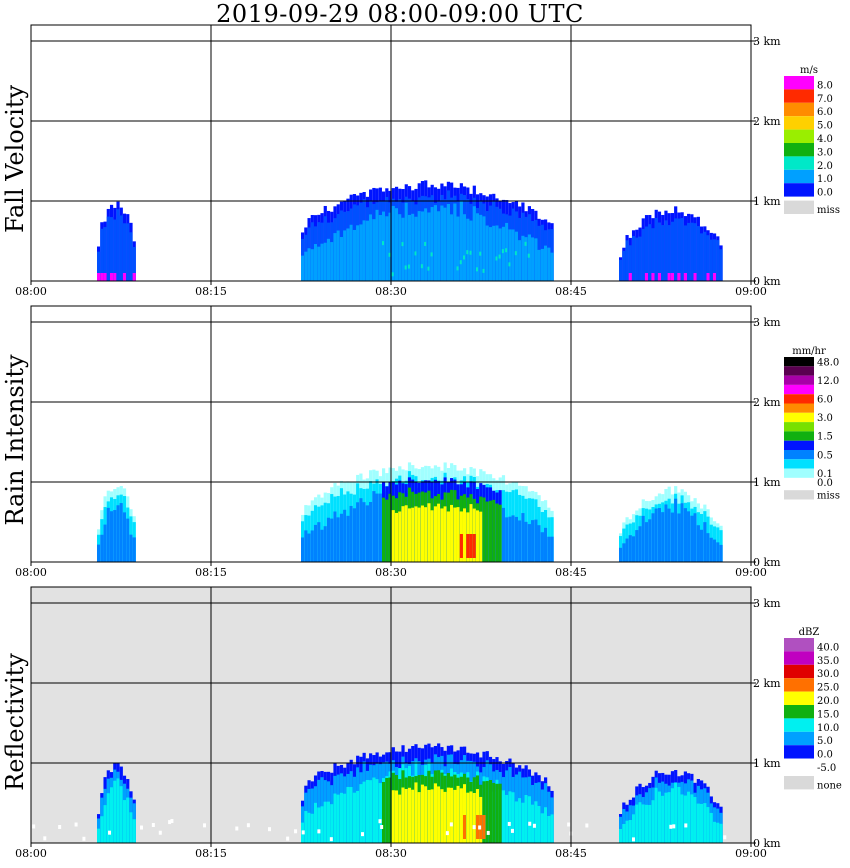  I want to click on colorbar-unit: m/s, so click(809, 70).